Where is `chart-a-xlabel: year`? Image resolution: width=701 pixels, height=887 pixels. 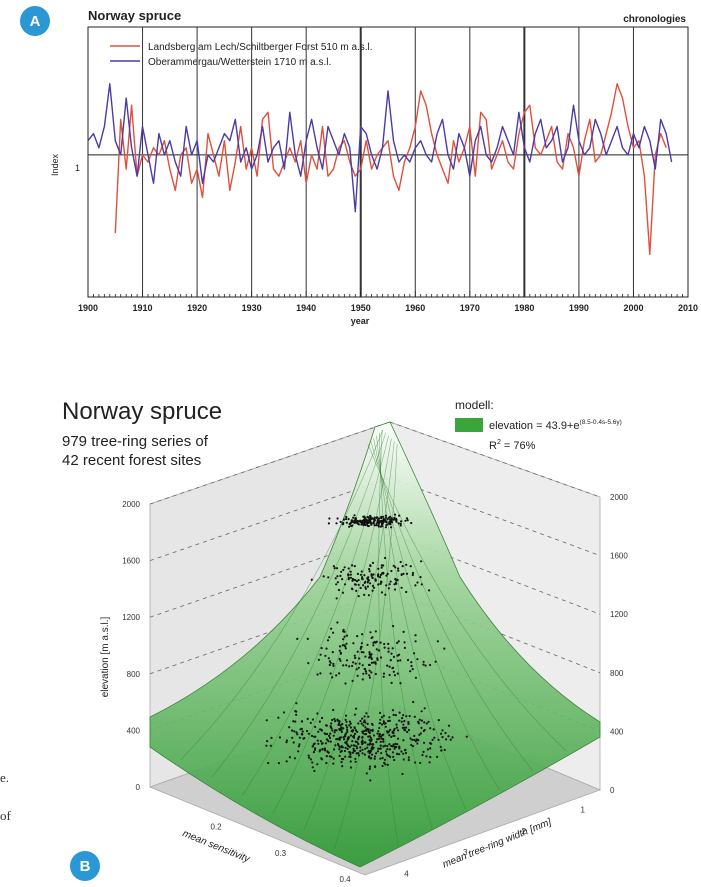
chart-a-xlabel: year is located at coordinates (360, 321).